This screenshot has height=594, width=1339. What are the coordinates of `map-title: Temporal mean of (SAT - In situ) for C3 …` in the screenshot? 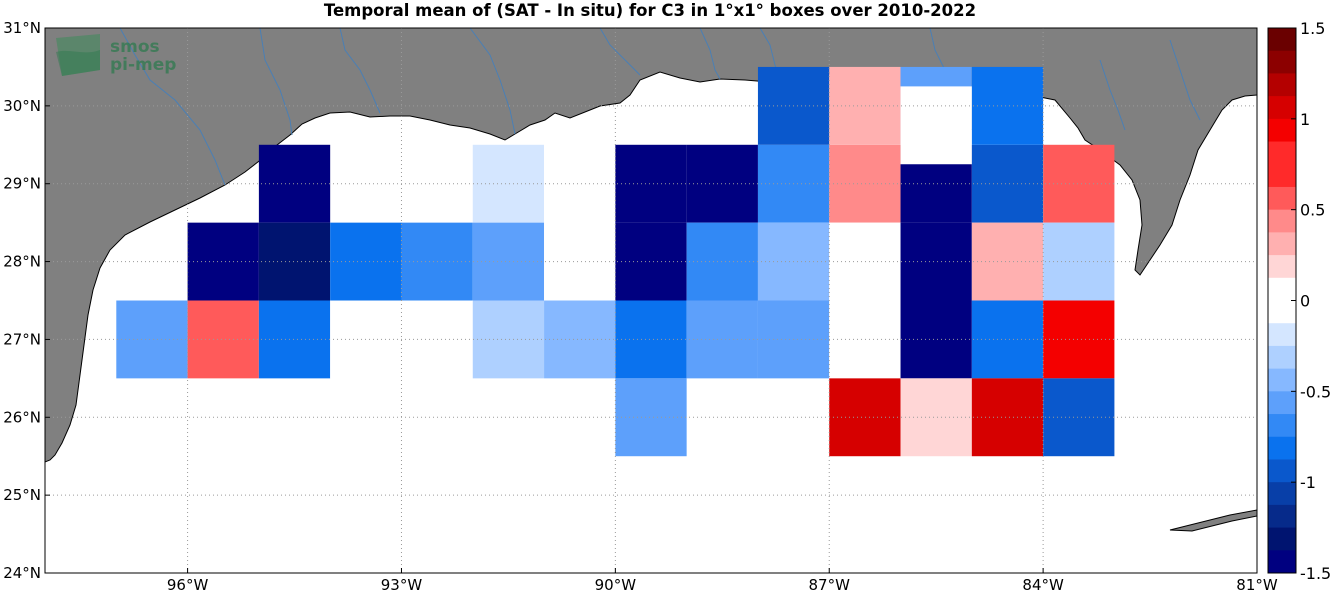 It's located at (650, 10).